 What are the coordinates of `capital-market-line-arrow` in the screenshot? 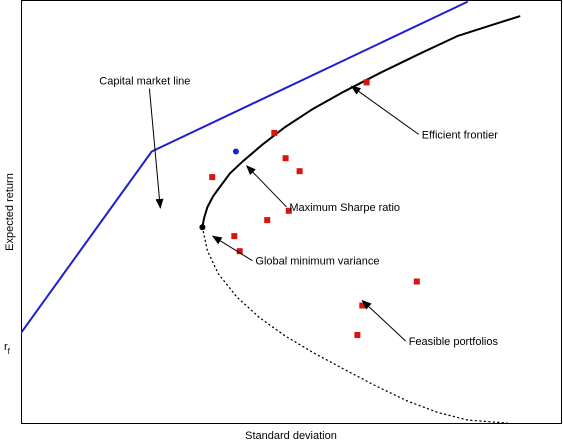 It's located at (156, 148).